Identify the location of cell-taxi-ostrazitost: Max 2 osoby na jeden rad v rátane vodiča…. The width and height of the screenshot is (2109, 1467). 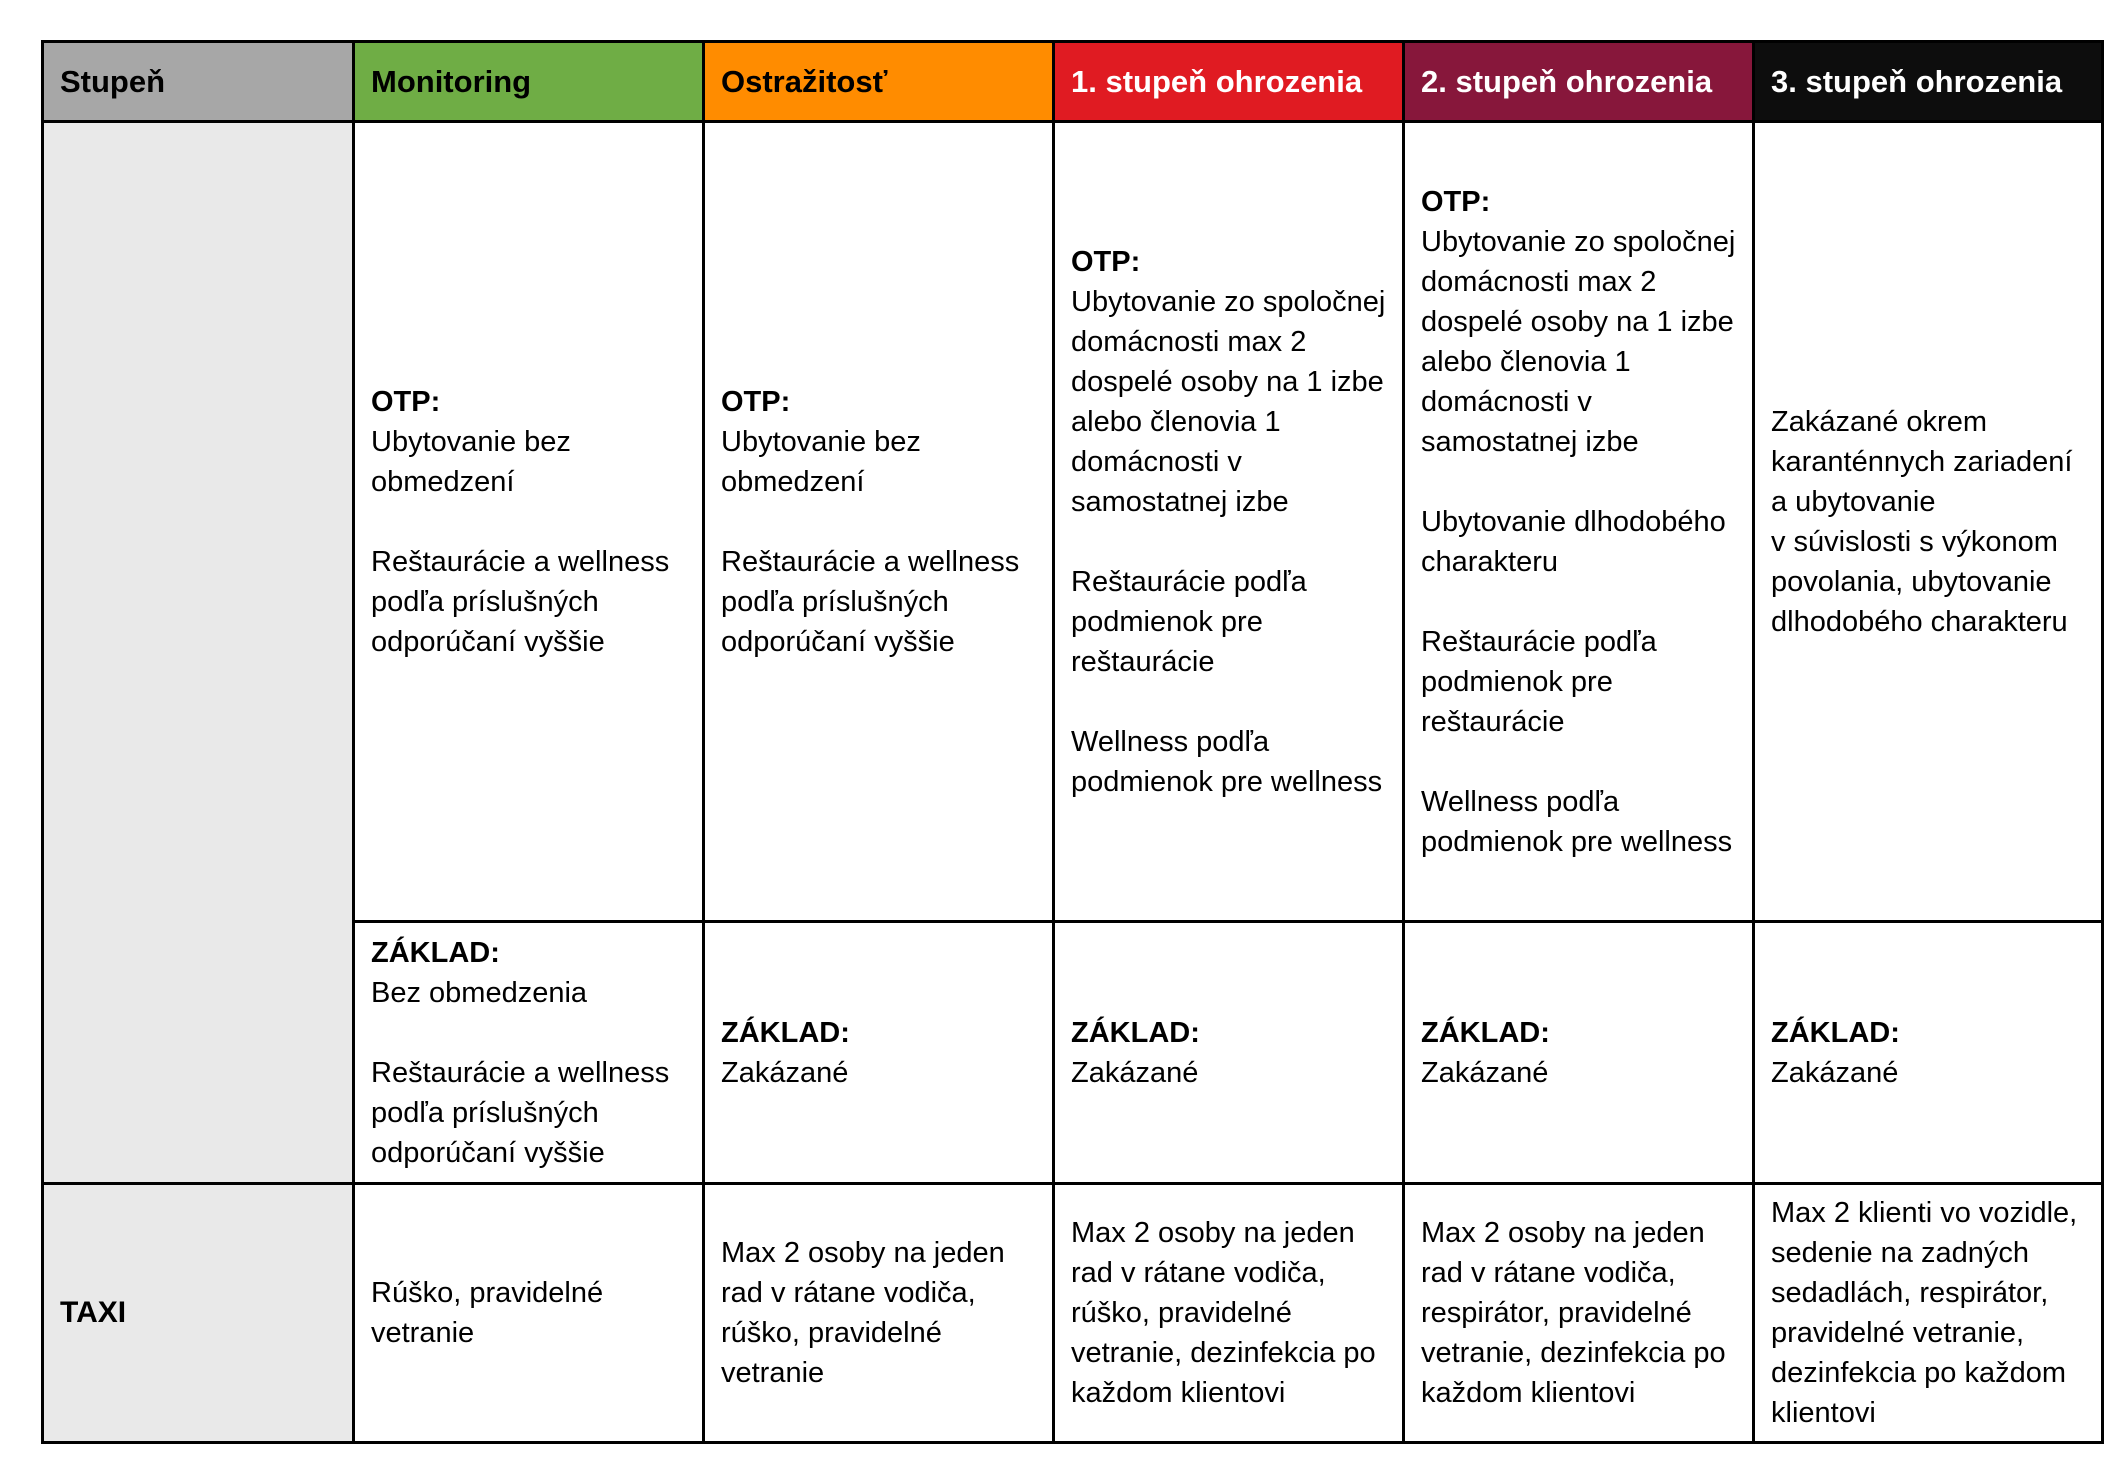
(878, 1313).